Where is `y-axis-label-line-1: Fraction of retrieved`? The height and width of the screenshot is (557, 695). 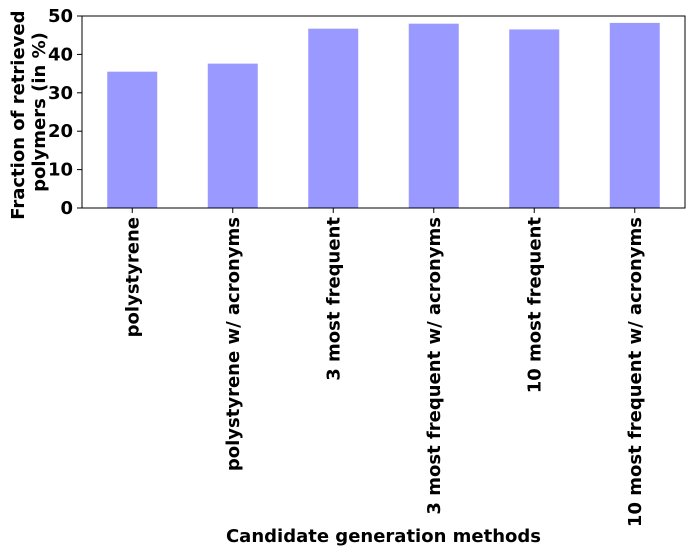 y-axis-label-line-1: Fraction of retrieved is located at coordinates (18, 114).